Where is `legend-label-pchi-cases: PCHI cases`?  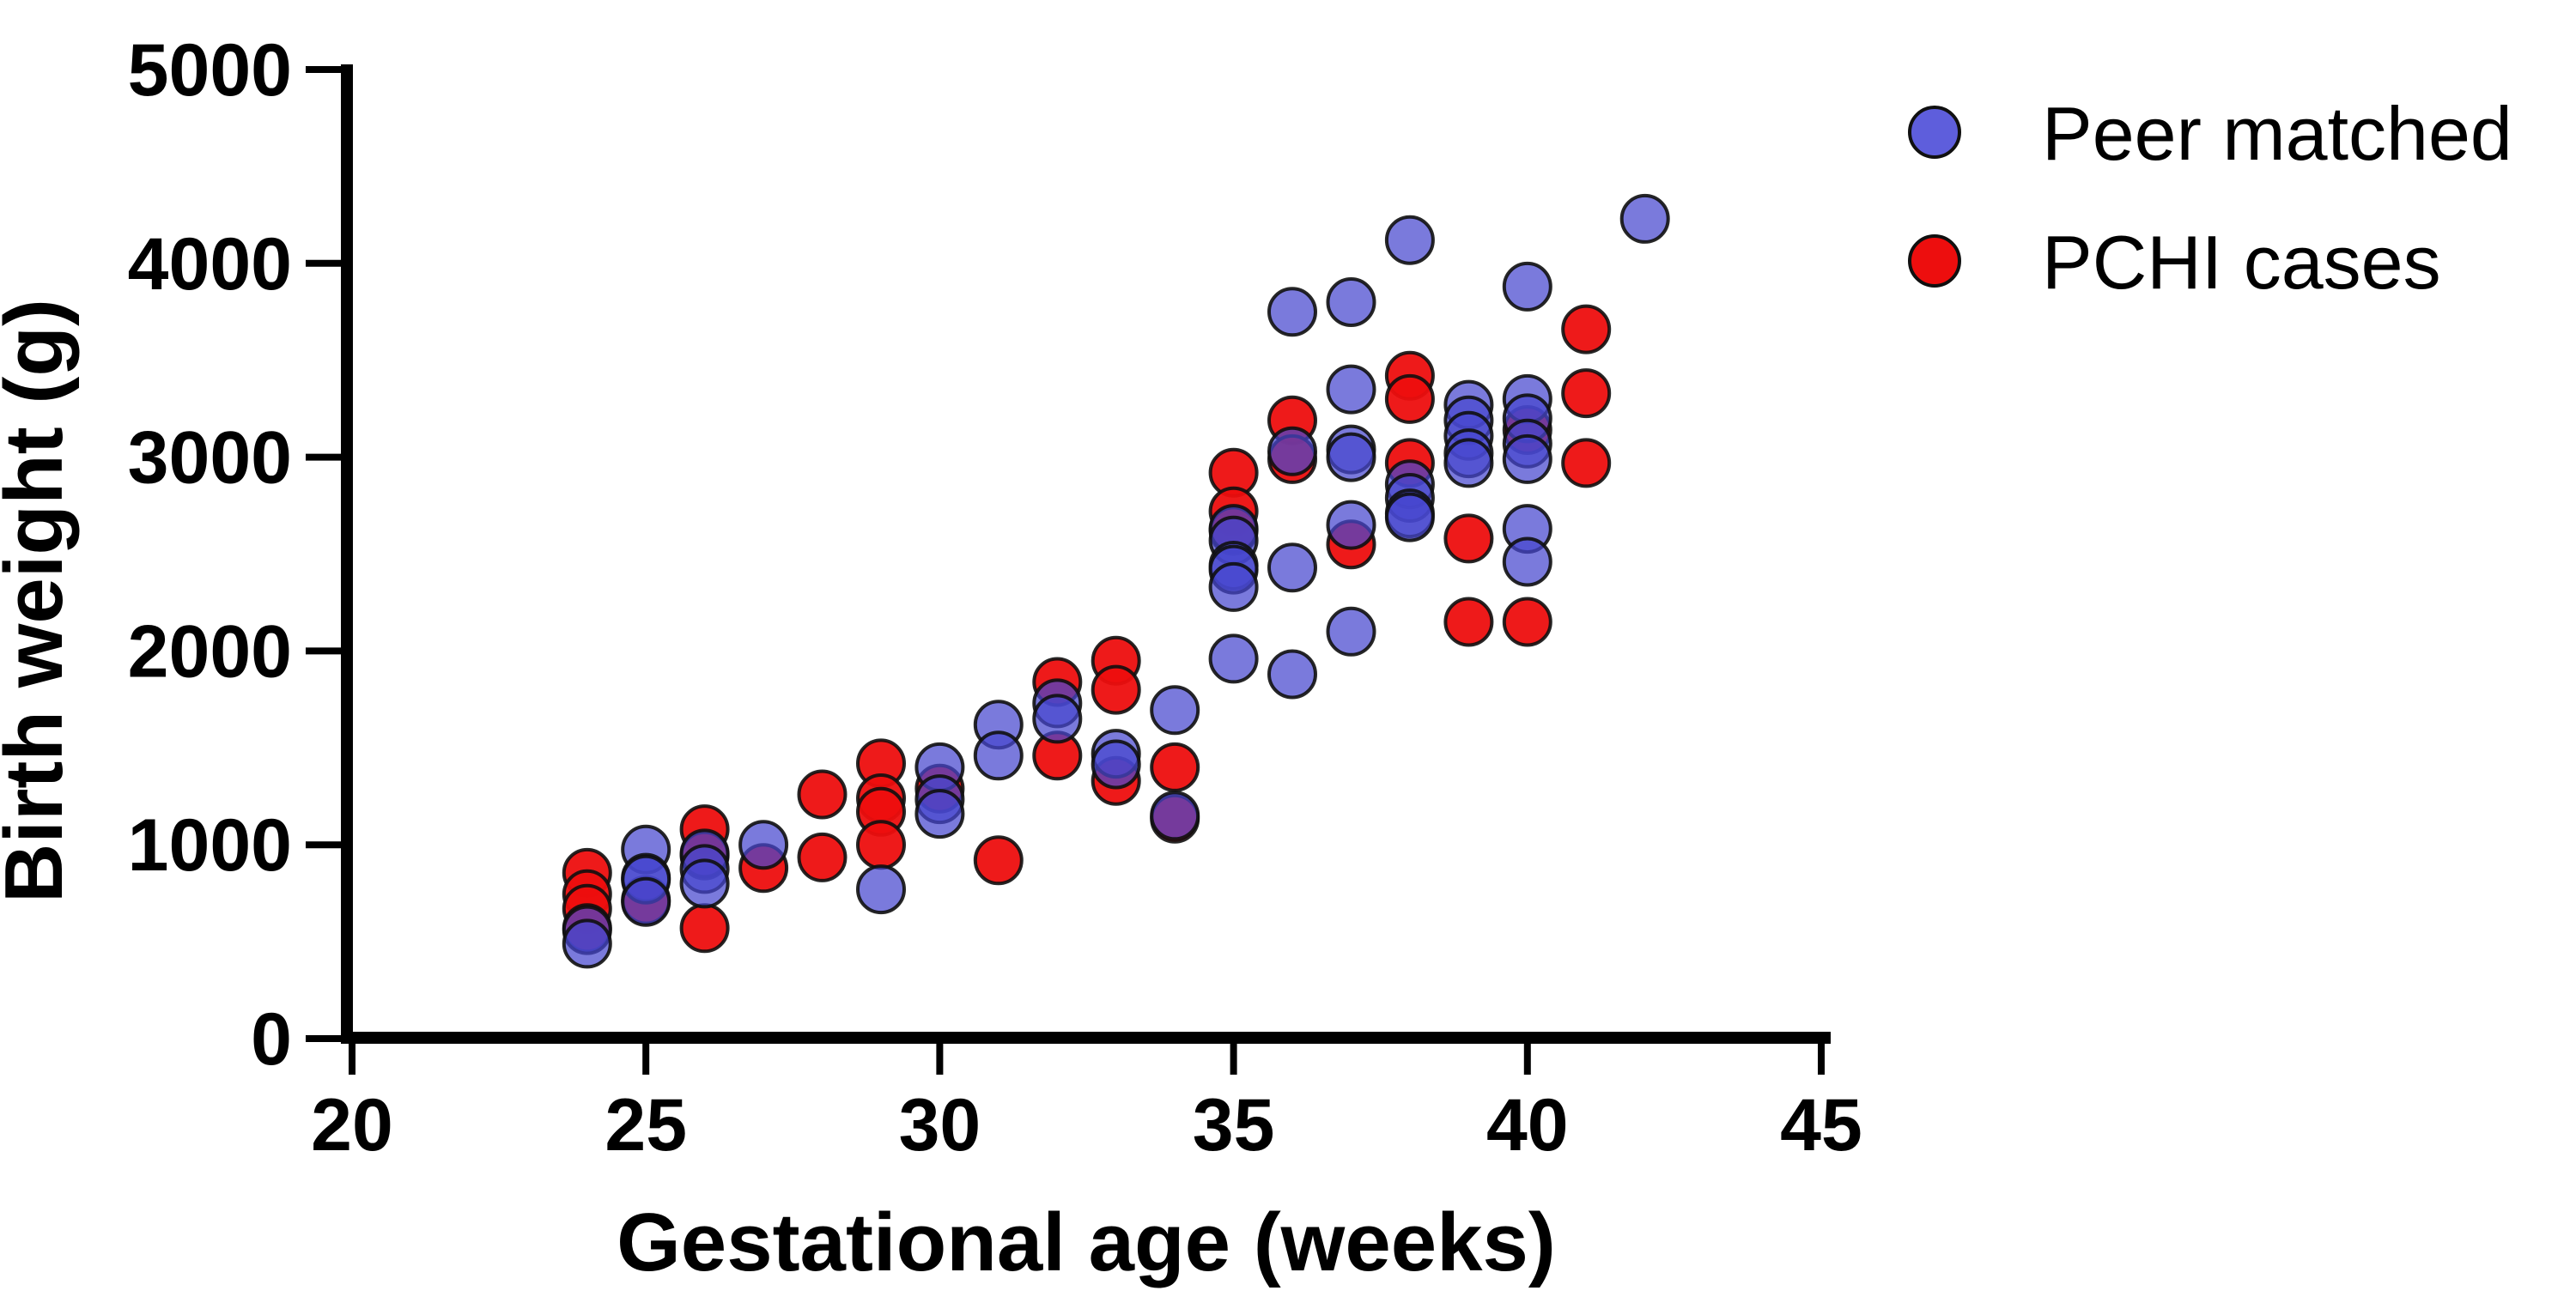
legend-label-pchi-cases: PCHI cases is located at coordinates (2241, 262).